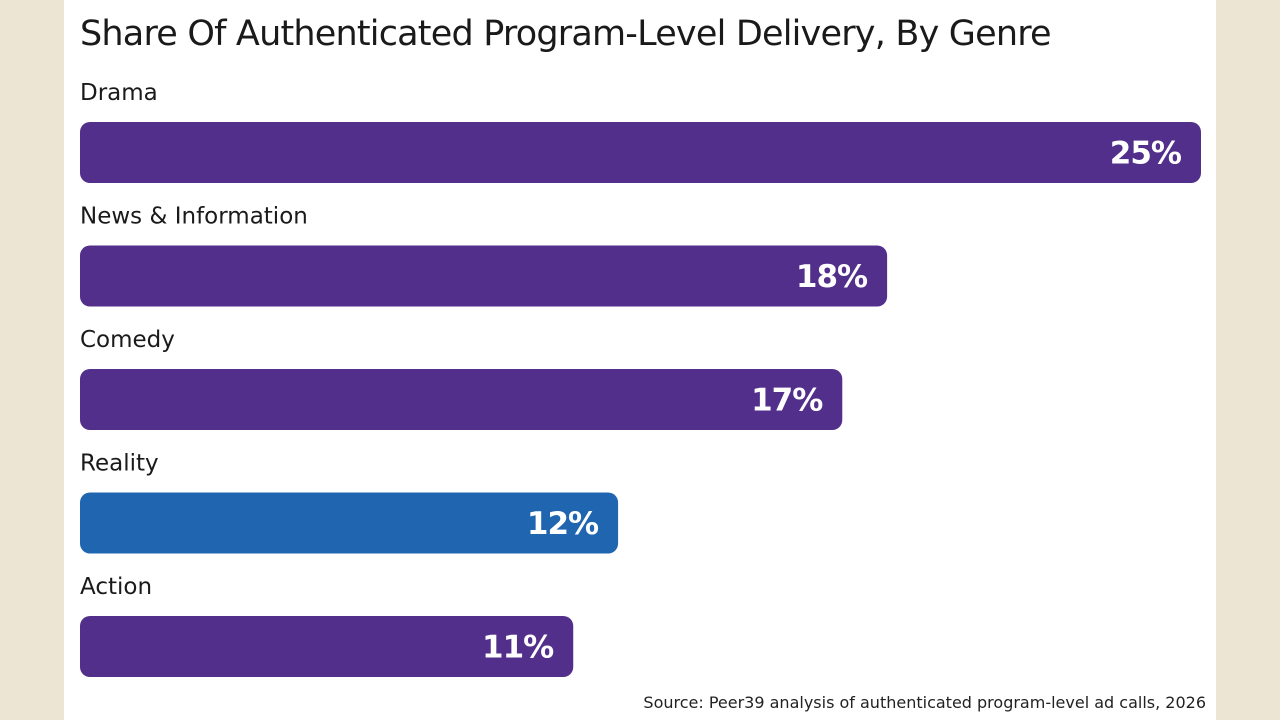  I want to click on bar-group-drama: Drama 25%, so click(640, 131).